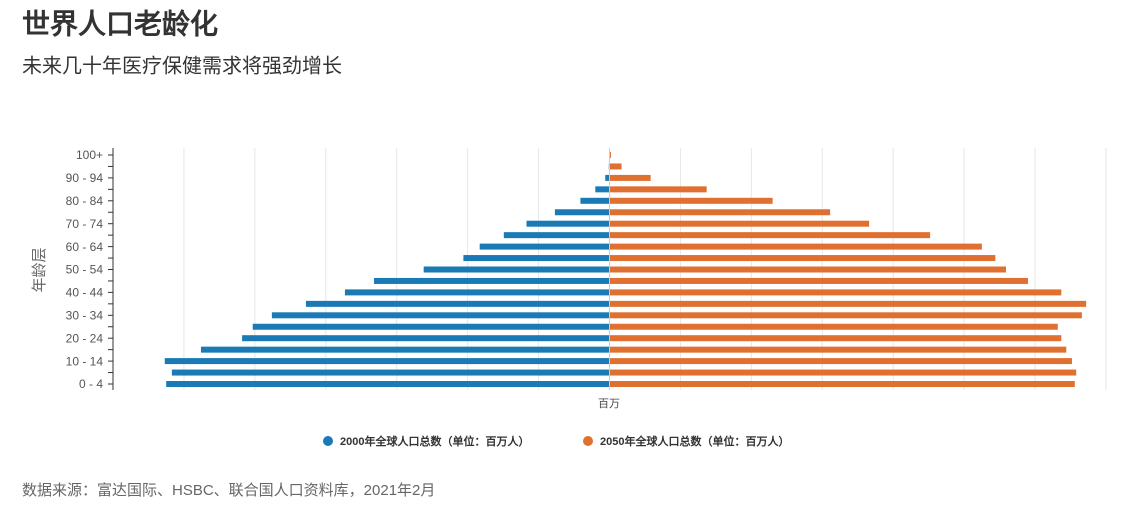 This screenshot has height=526, width=1121. What do you see at coordinates (85, 178) in the screenshot?
I see `y-tick-label: 90 - 94` at bounding box center [85, 178].